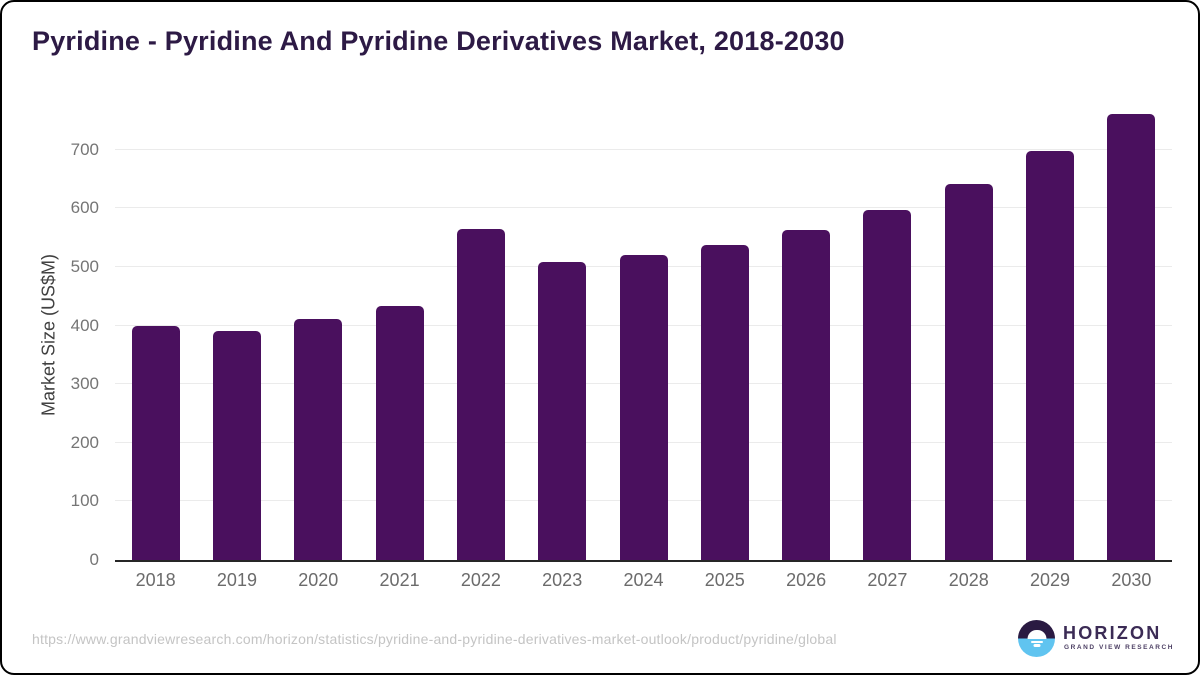  Describe the element at coordinates (1131, 337) in the screenshot. I see `bar-2030` at that location.